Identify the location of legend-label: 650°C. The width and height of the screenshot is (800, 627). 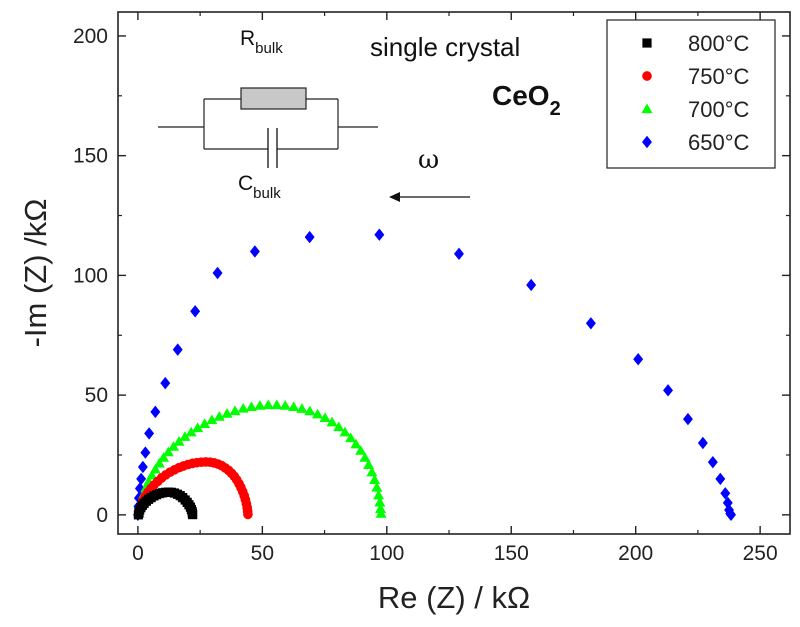
(719, 142).